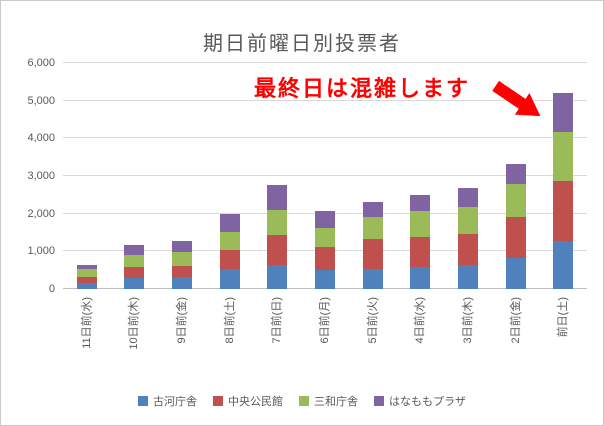  Describe the element at coordinates (302, 44) in the screenshot. I see `chart-title: 期日前曜日別投票者` at that location.